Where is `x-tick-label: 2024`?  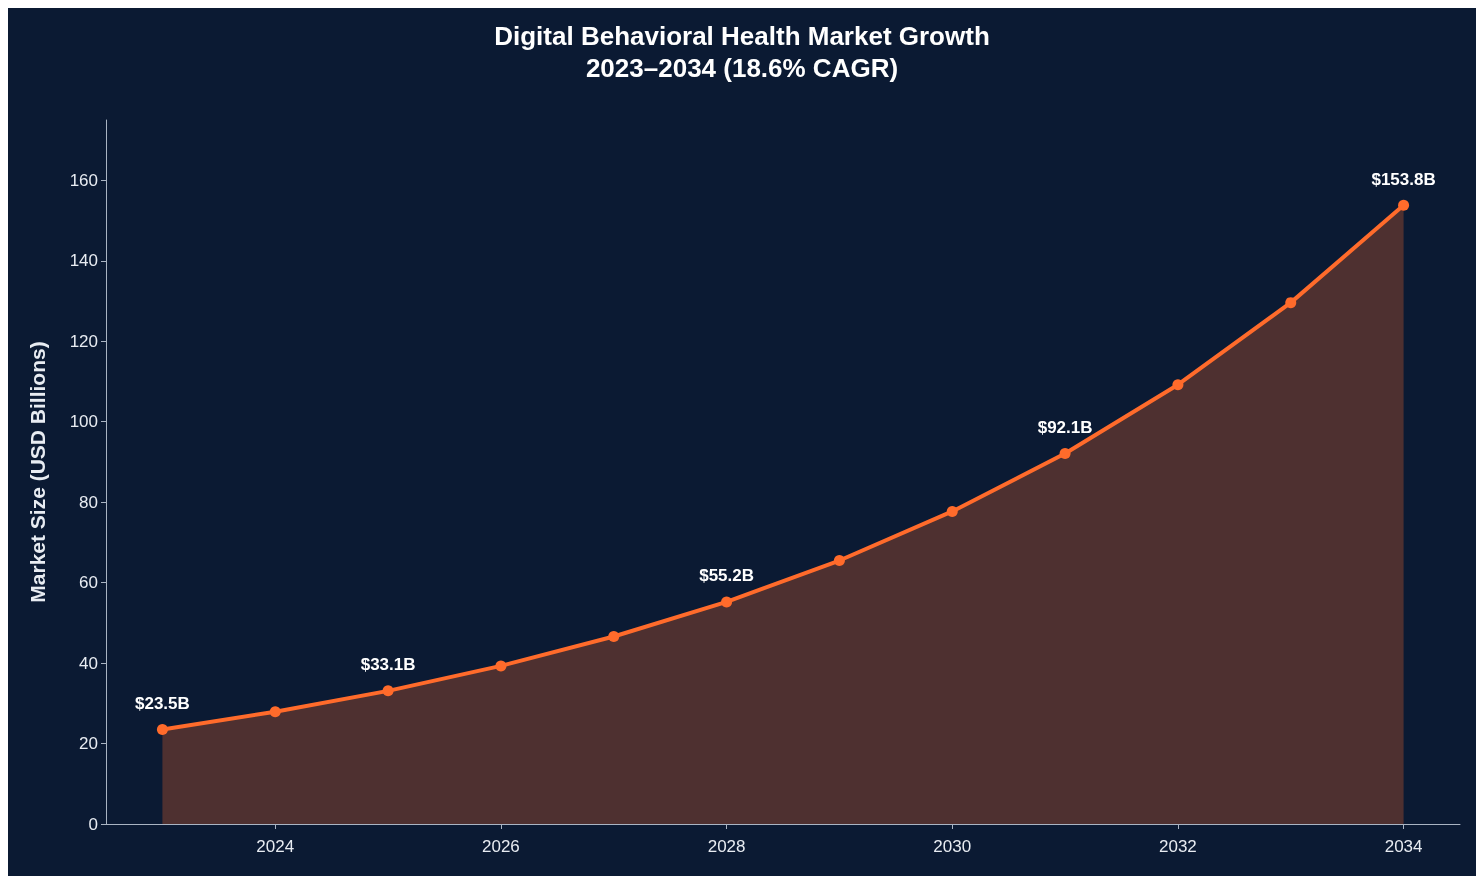
x-tick-label: 2024 is located at coordinates (275, 846).